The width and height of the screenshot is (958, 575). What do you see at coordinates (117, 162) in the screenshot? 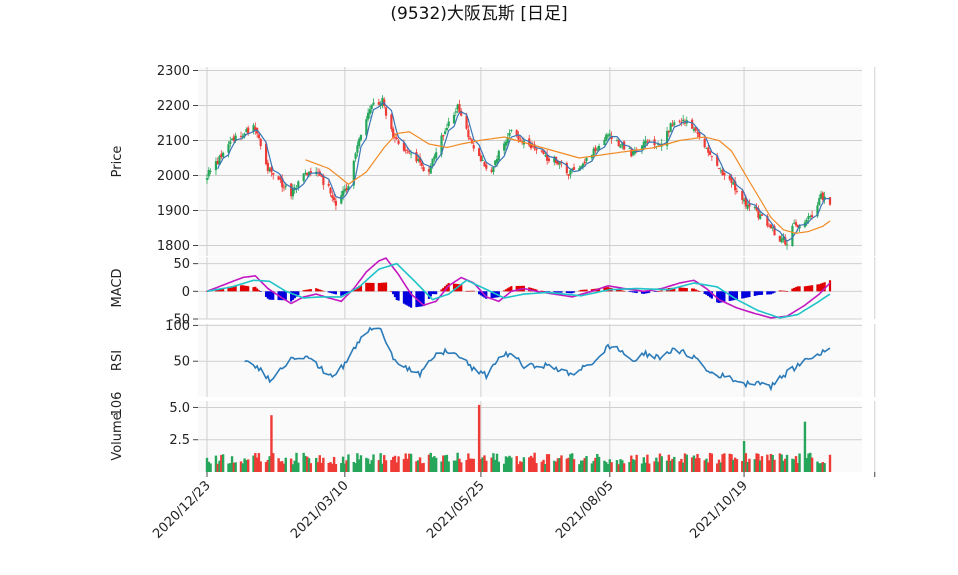
I see `panel-price-ylabel: Price` at bounding box center [117, 162].